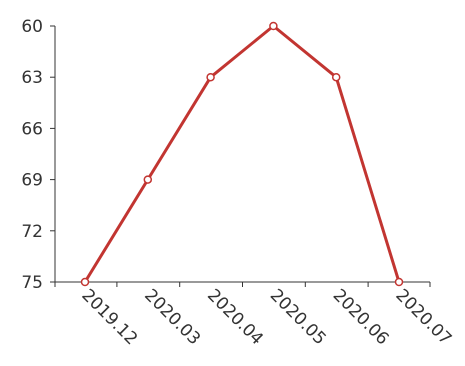 Image resolution: width=465 pixels, height=366 pixels. I want to click on y-tick-label: 60, so click(32, 27).